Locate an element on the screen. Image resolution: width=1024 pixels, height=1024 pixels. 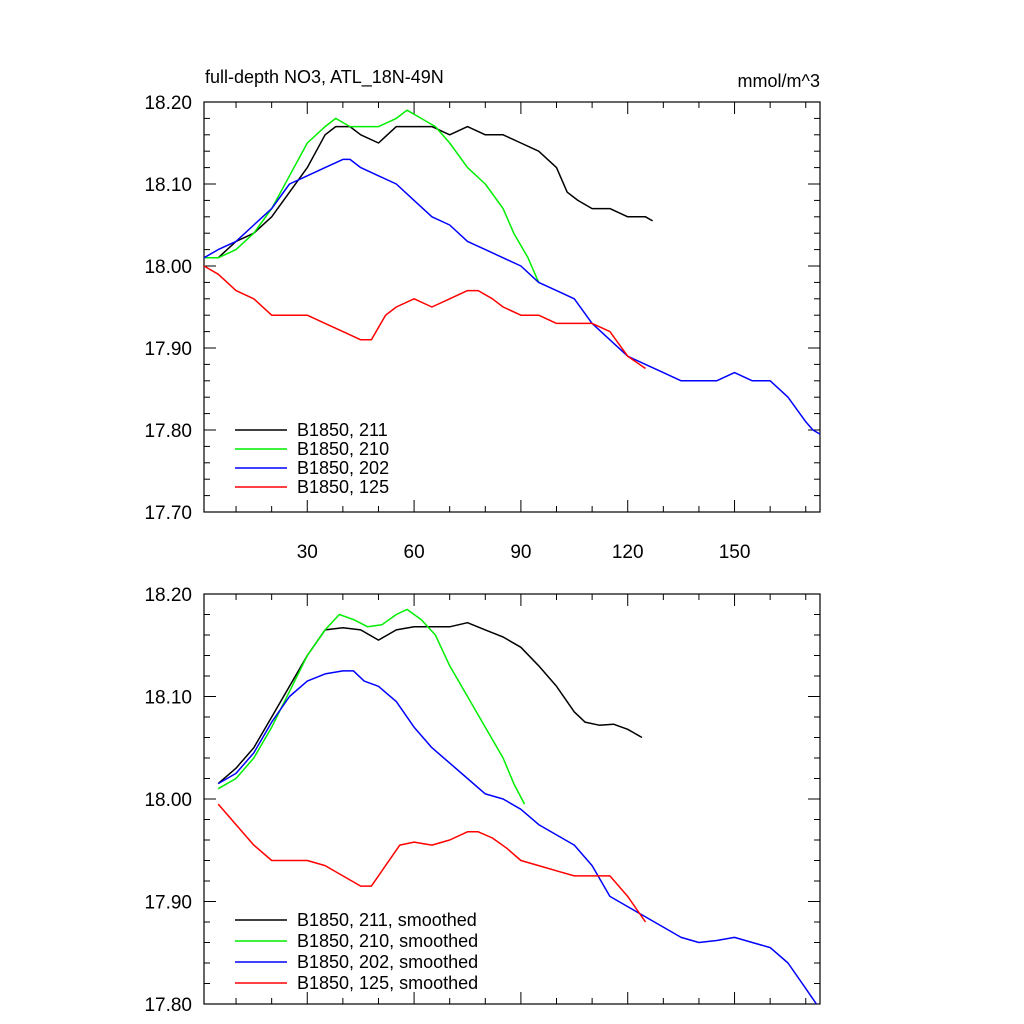
legend-label: B1850, 125 is located at coordinates (343, 487).